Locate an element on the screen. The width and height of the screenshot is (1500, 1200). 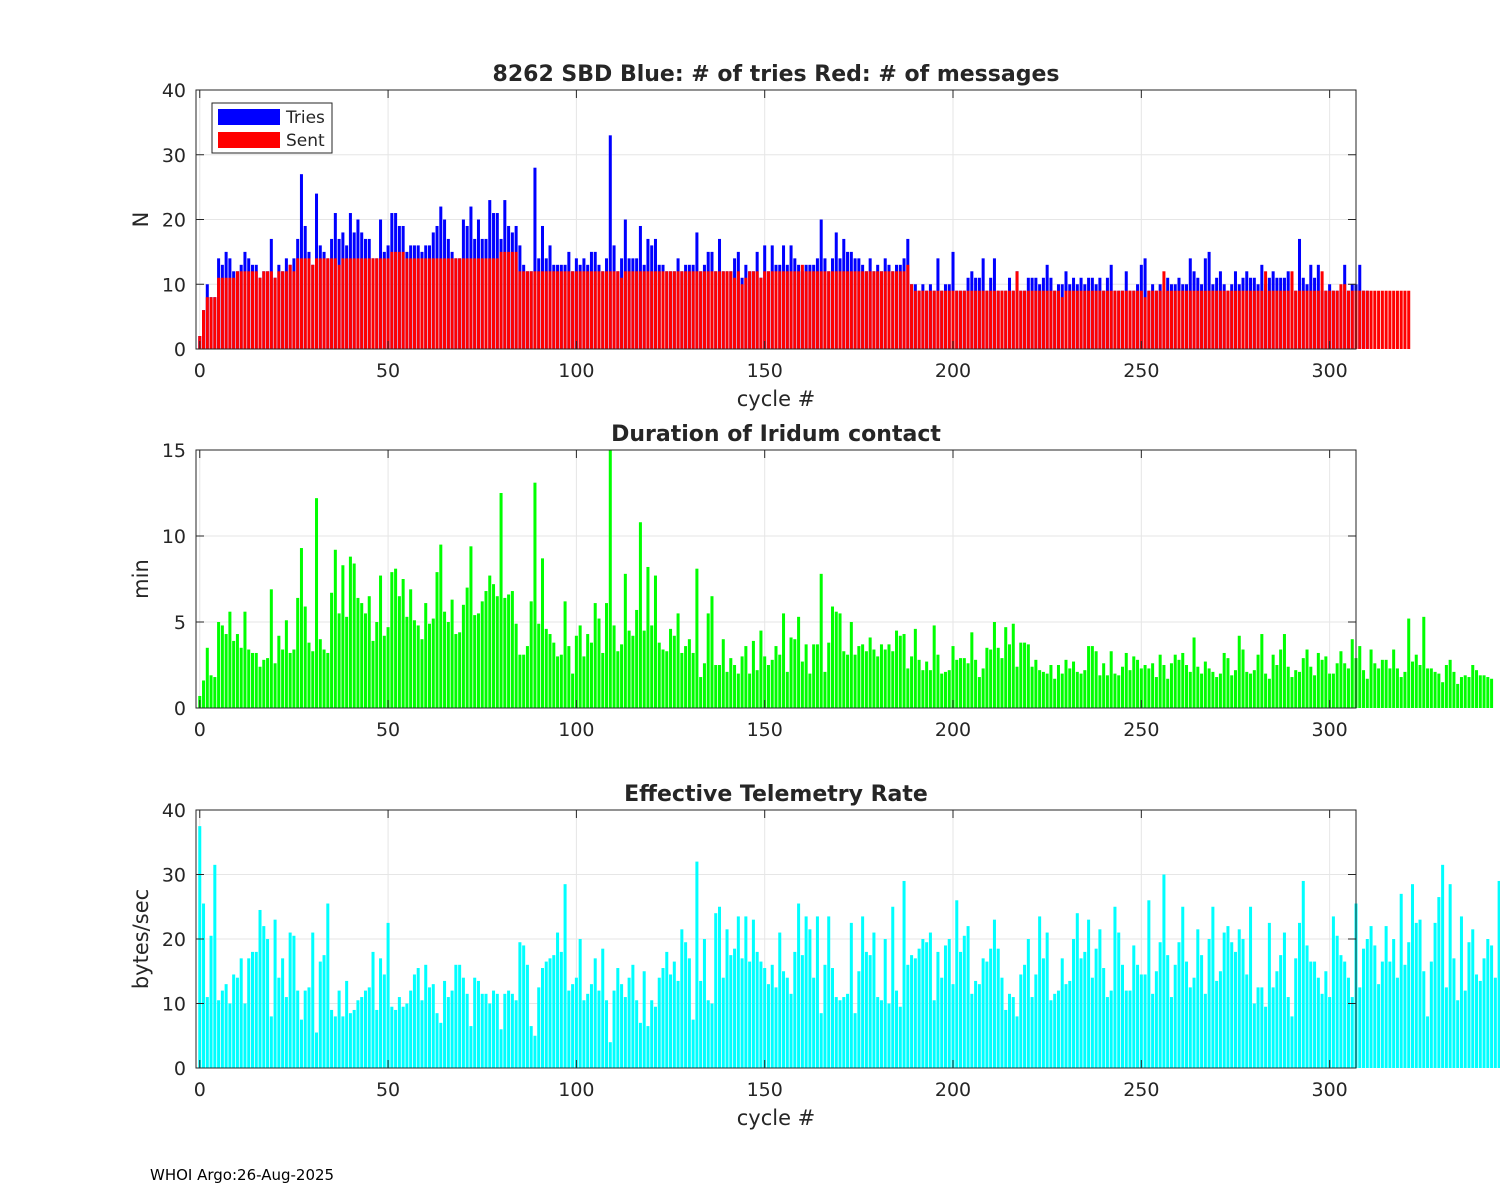
bar-tries is located at coordinates (535, 258).